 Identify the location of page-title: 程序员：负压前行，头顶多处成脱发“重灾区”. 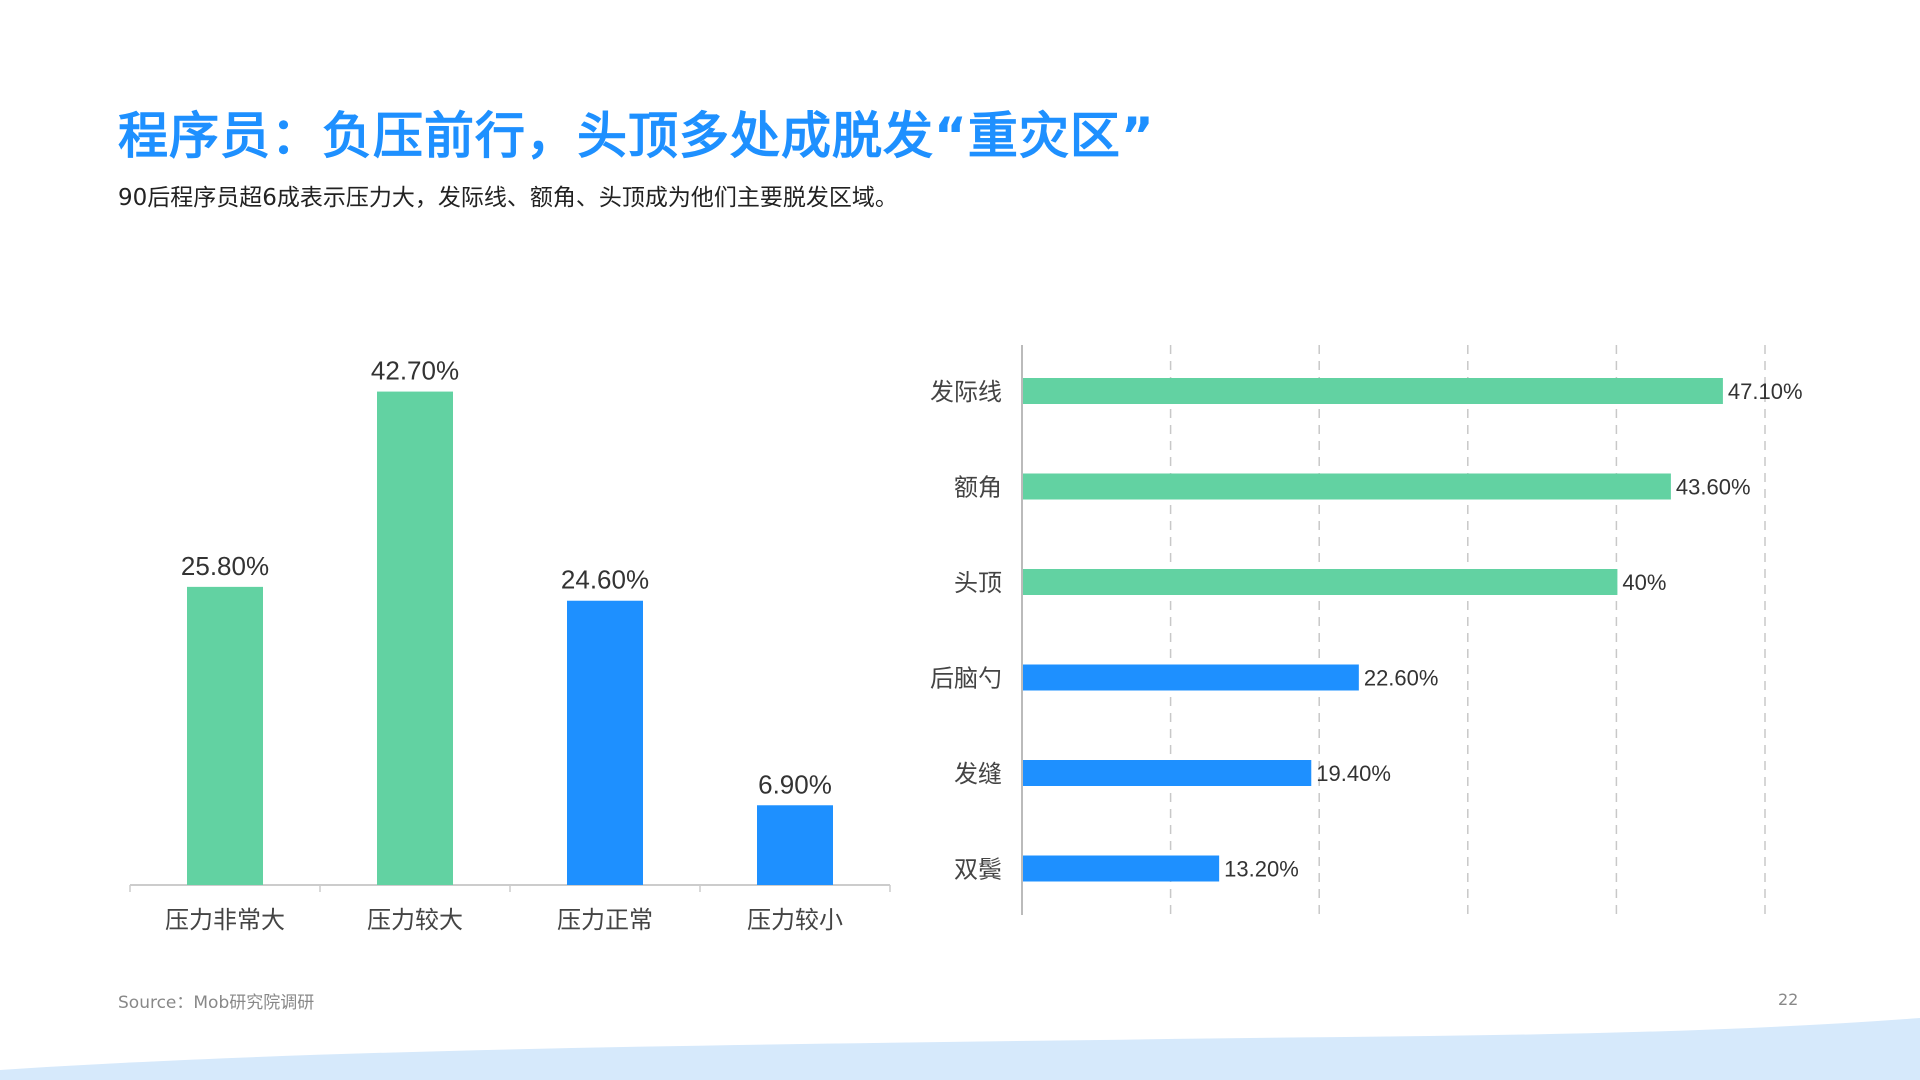
(636, 136).